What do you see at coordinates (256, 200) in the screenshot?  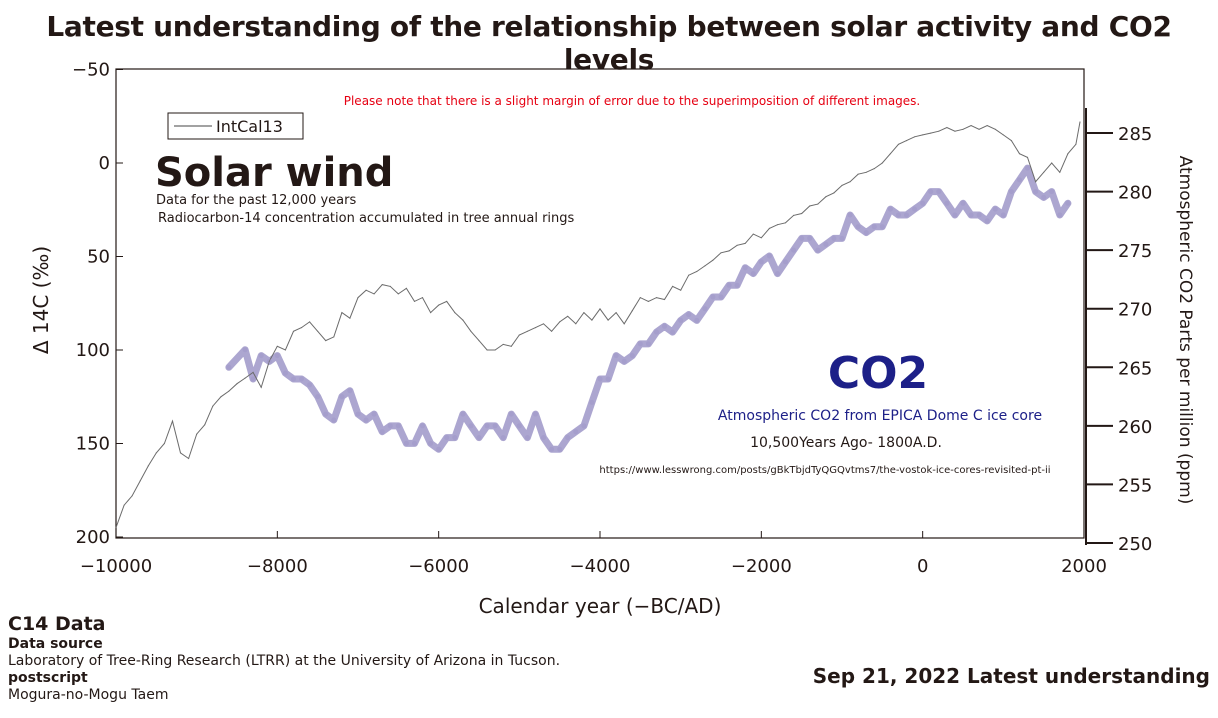 I see `solar-wind-line1: Data for the past 12,000 years` at bounding box center [256, 200].